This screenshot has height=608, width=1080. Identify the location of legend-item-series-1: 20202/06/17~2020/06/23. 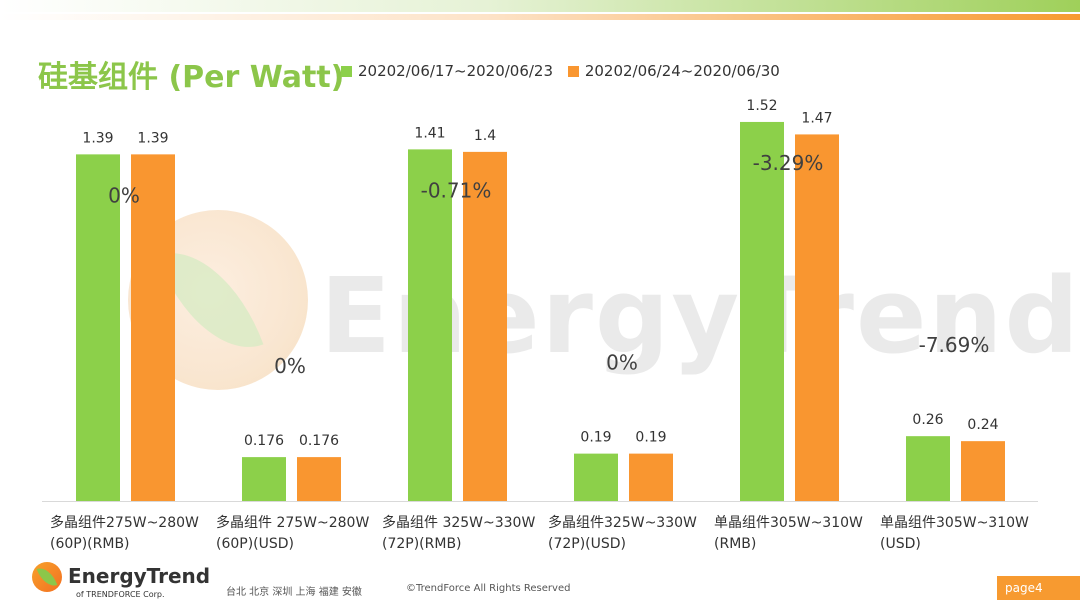
(447, 71).